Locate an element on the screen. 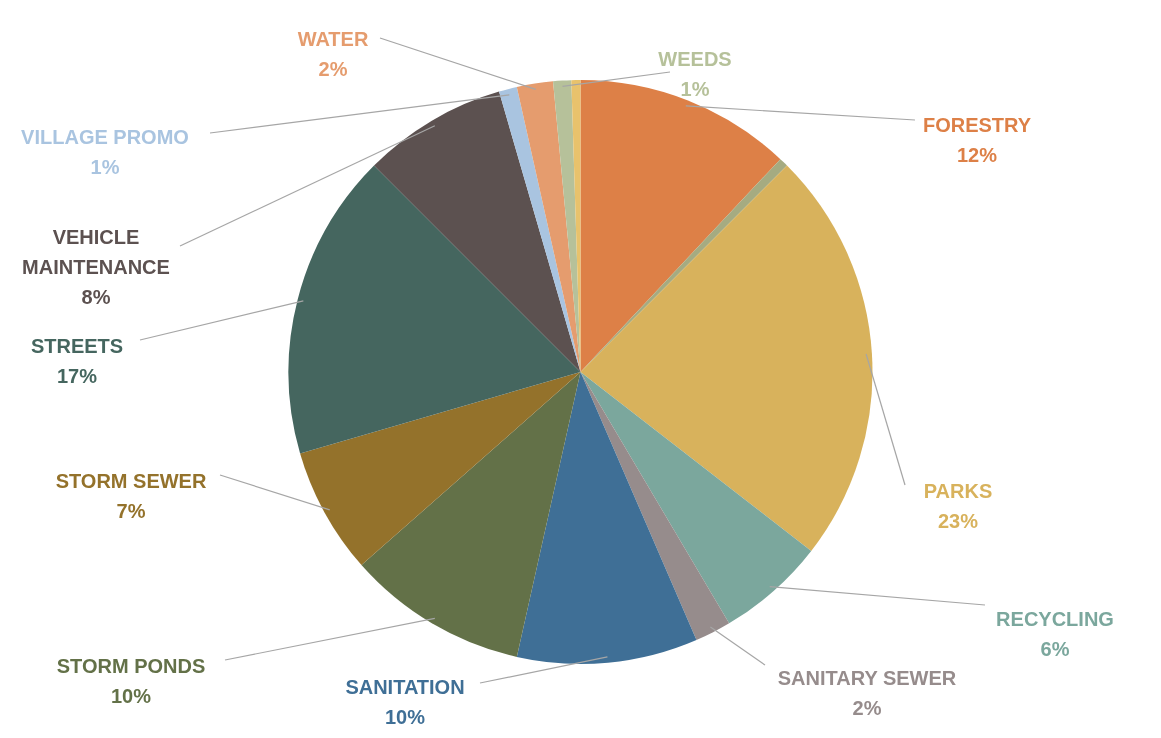  slice-label: RECYCLING is located at coordinates (1055, 618).